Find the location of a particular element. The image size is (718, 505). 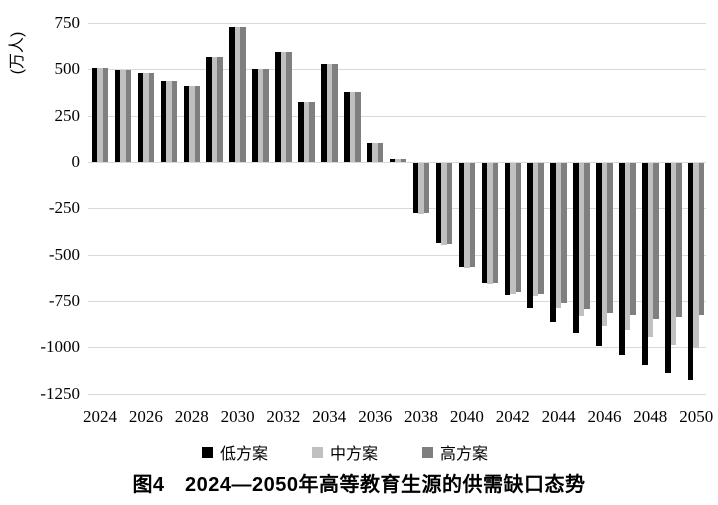

legend-swatch-mid-icon is located at coordinates (317, 452).